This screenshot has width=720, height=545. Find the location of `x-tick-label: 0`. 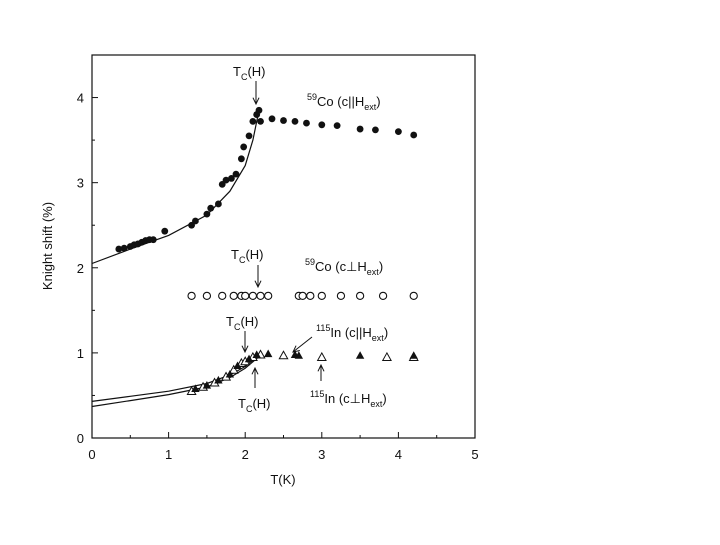

x-tick-label: 0 is located at coordinates (91, 454).